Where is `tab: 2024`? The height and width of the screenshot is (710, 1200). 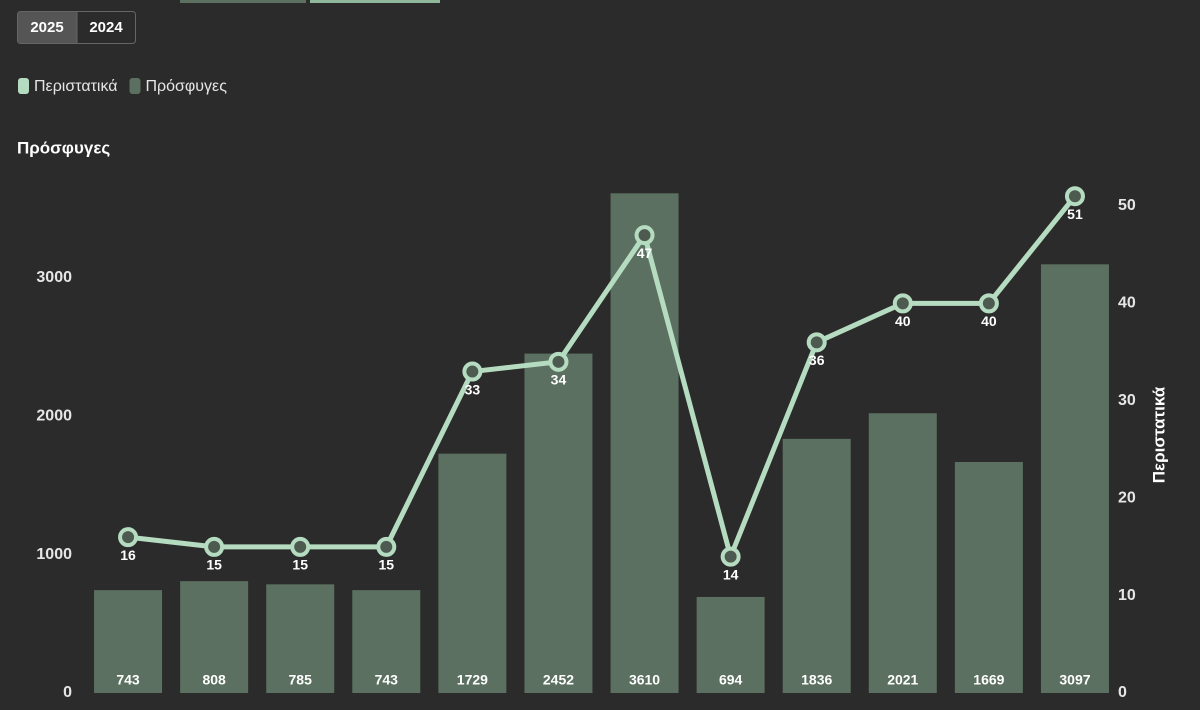 tab: 2024 is located at coordinates (106, 27).